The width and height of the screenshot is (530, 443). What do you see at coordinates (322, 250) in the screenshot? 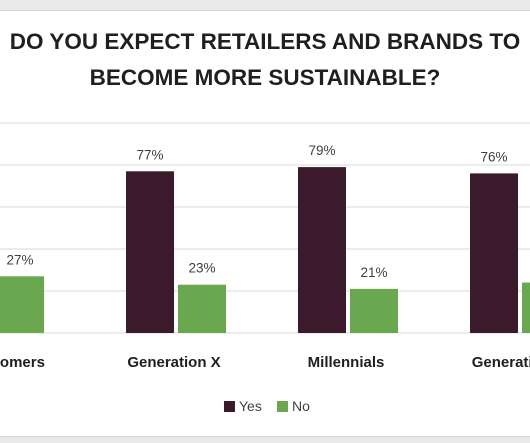
I see `bar-millennials-yes` at bounding box center [322, 250].